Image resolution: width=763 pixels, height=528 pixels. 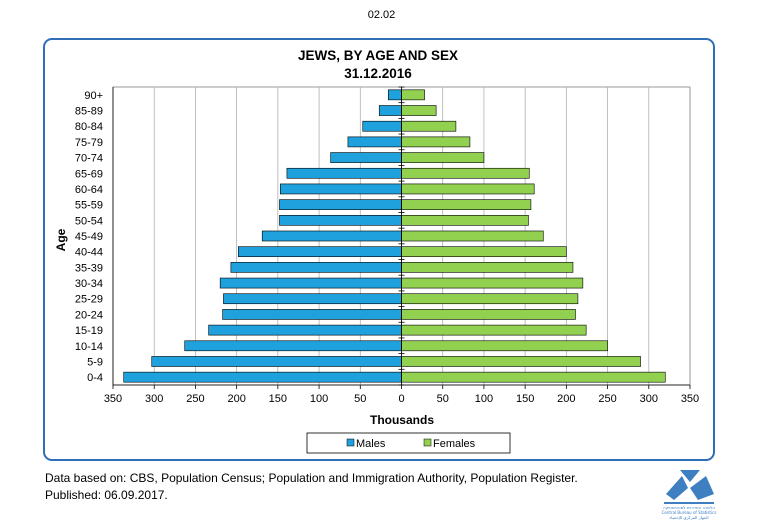 What do you see at coordinates (413, 95) in the screenshot?
I see `bar-females-90+` at bounding box center [413, 95].